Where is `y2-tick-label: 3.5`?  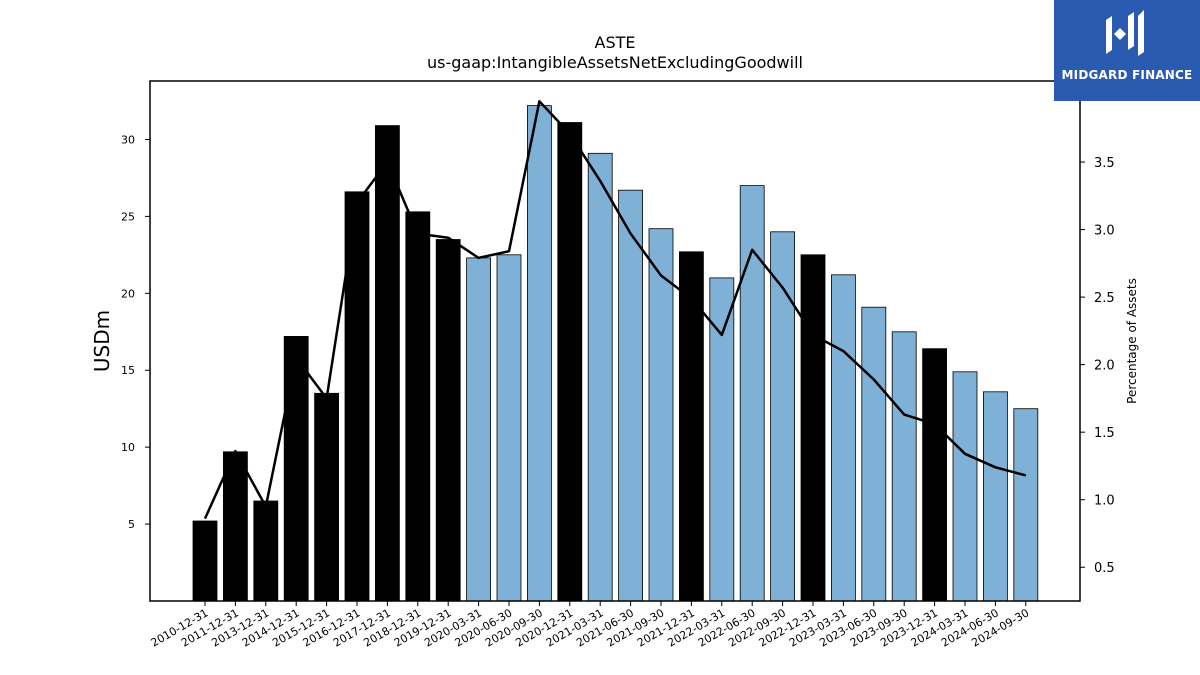 y2-tick-label: 3.5 is located at coordinates (1104, 163).